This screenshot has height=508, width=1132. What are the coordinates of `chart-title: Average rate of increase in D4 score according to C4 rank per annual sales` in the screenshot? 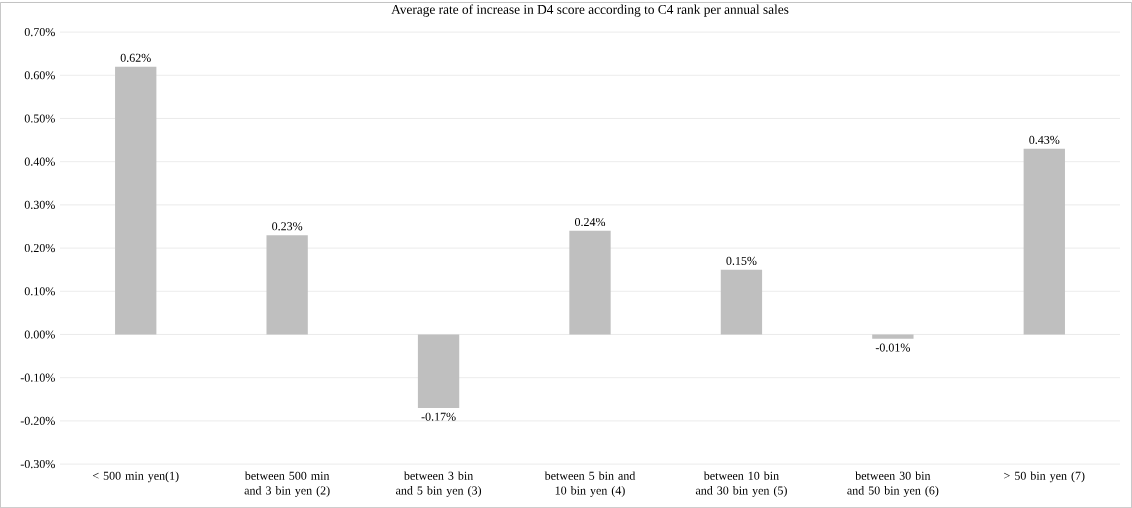 It's located at (590, 10).